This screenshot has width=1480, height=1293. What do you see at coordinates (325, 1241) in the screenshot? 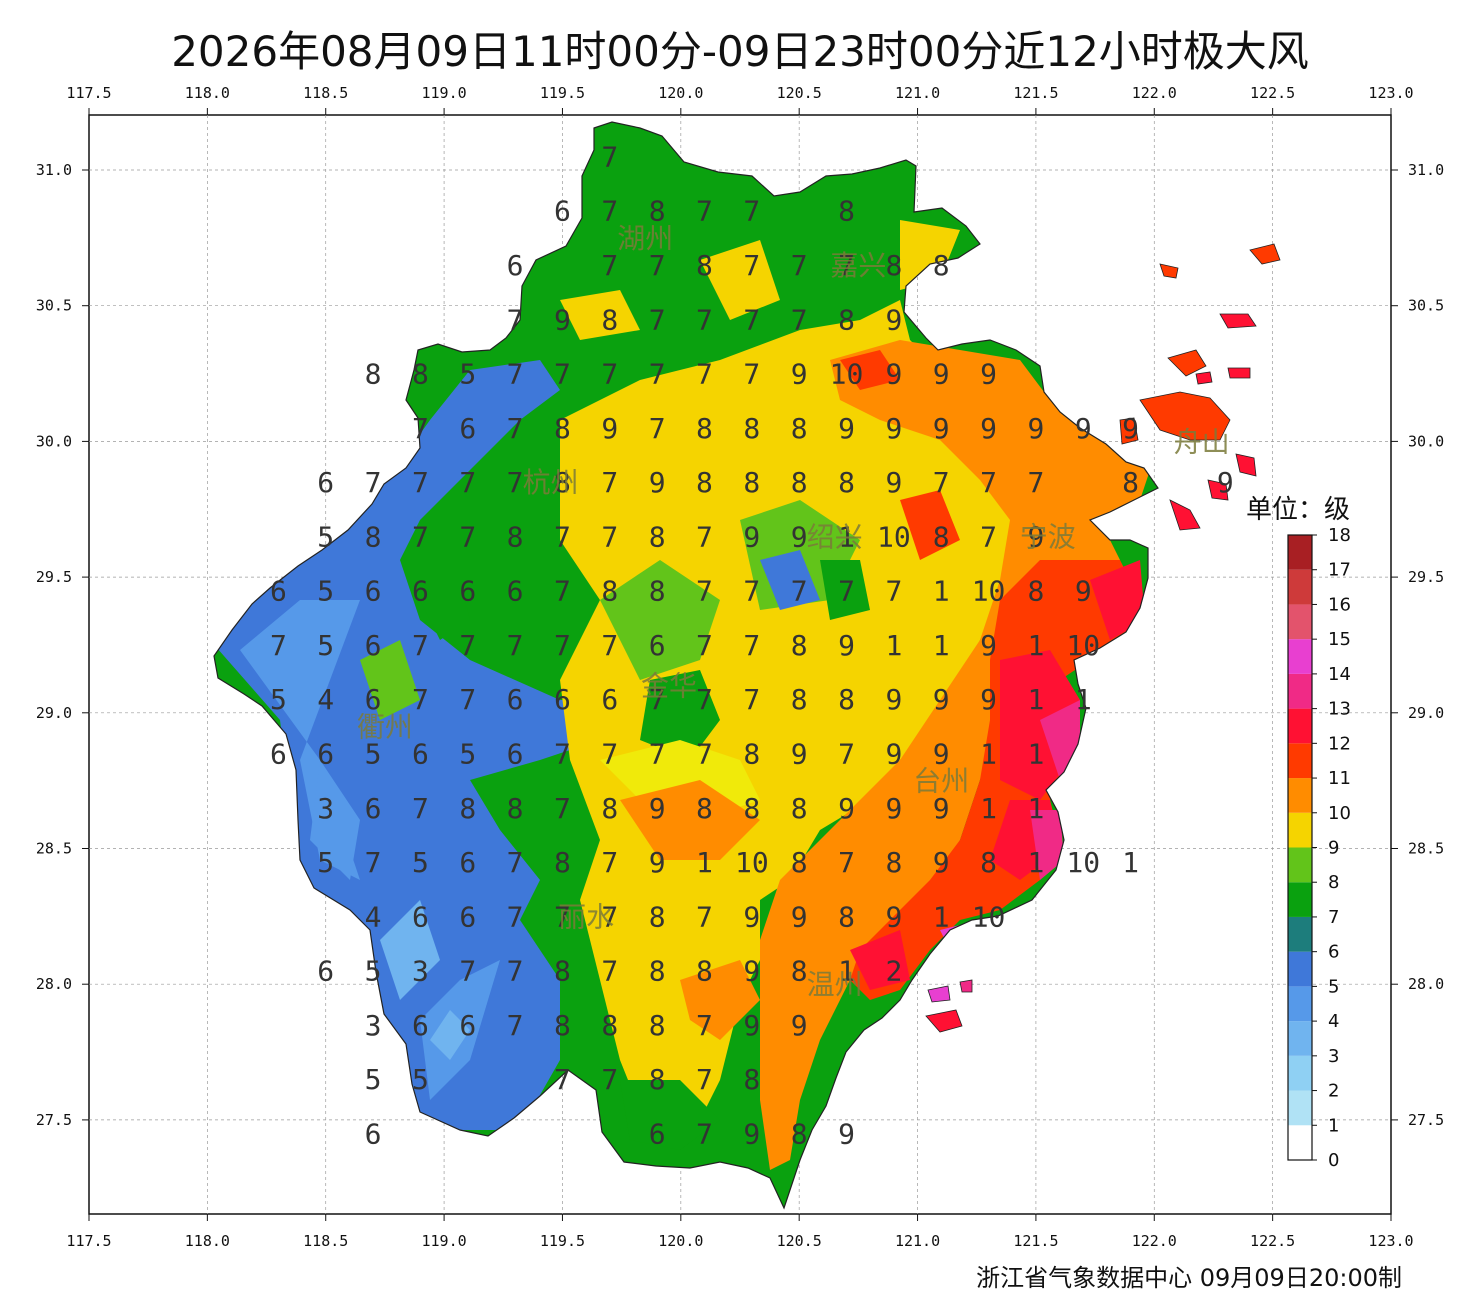
I see `lon-tick-label-bottom: 118.5` at bounding box center [325, 1241].